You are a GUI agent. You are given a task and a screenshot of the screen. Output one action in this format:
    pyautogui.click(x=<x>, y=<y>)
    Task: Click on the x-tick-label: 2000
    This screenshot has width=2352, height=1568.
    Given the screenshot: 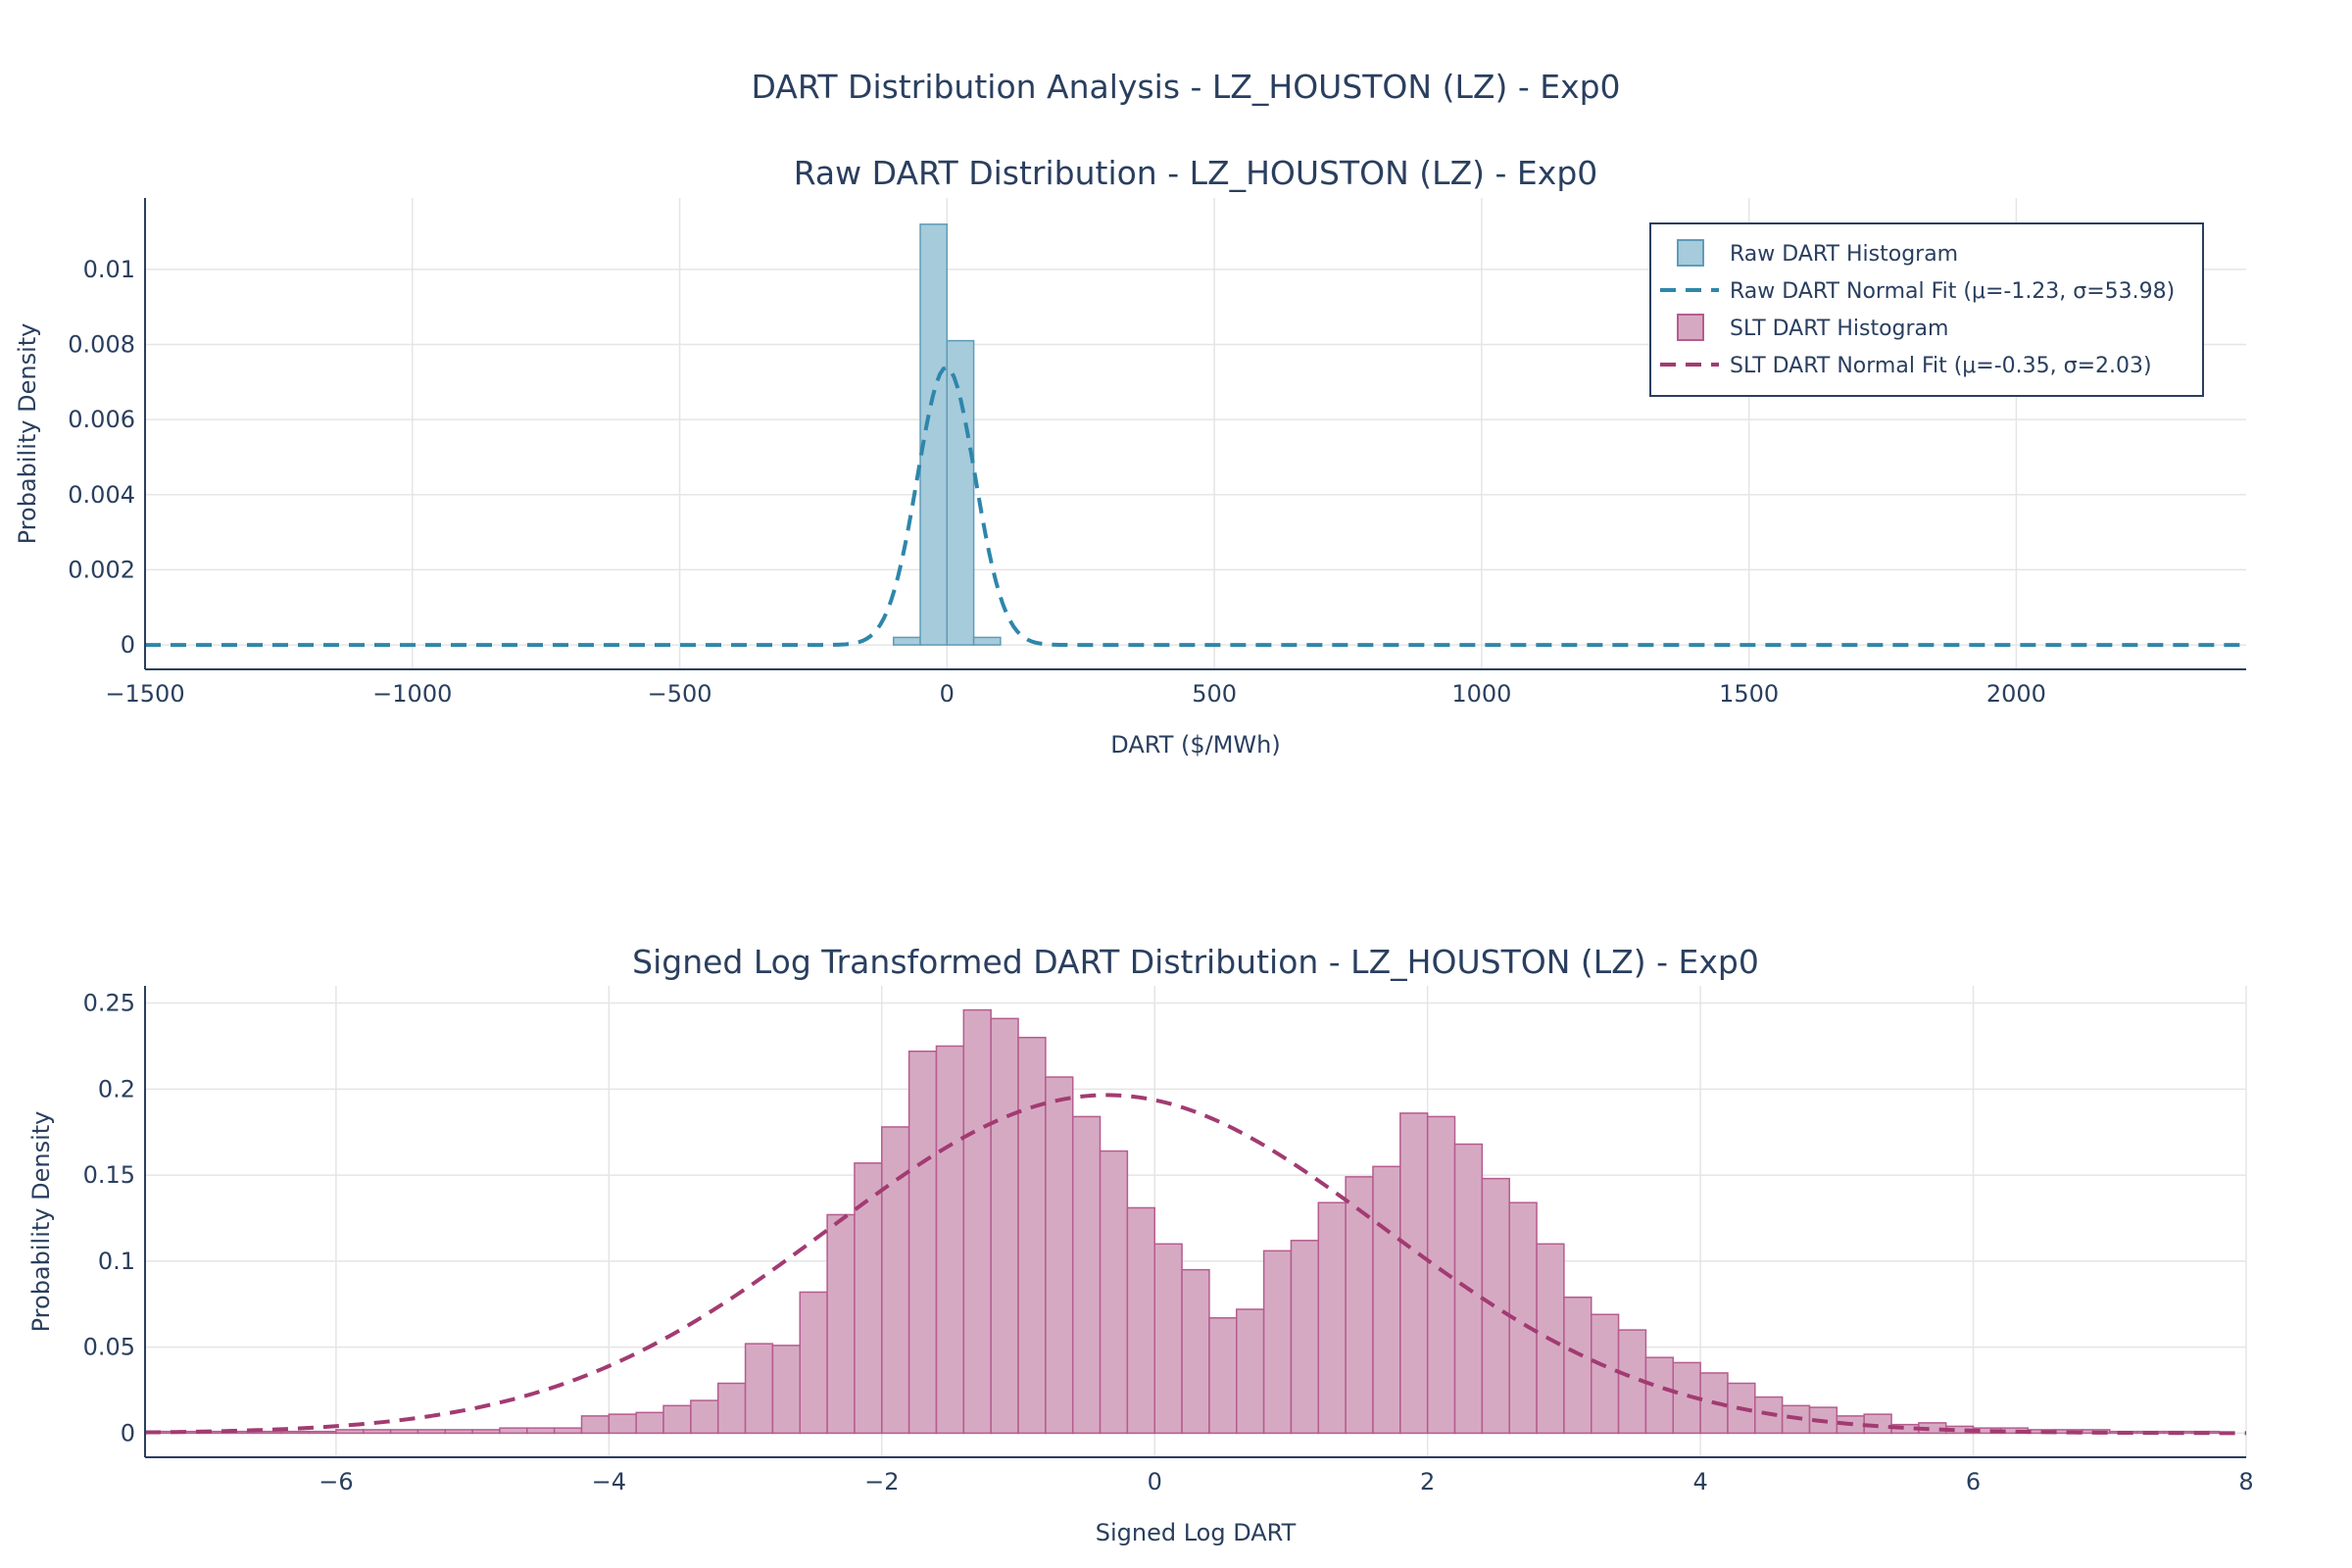 What is the action you would take?
    pyautogui.click(x=2016, y=694)
    